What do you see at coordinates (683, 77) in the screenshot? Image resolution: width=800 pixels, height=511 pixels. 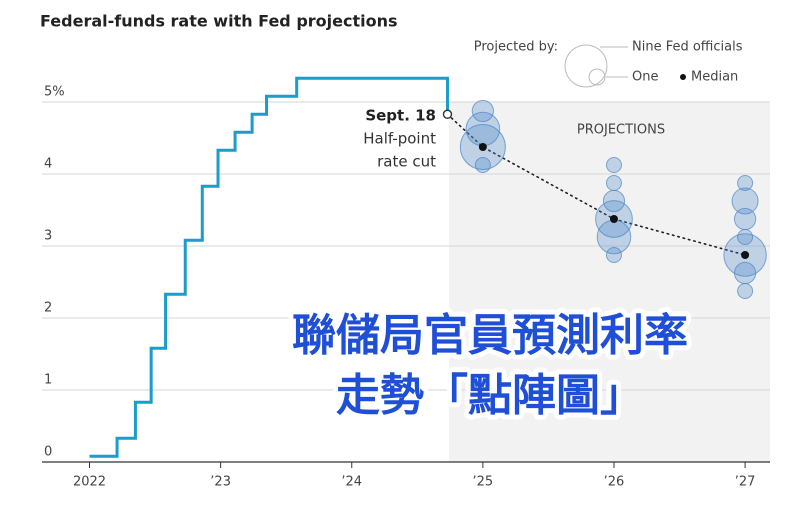 I see `legend-median-dot` at bounding box center [683, 77].